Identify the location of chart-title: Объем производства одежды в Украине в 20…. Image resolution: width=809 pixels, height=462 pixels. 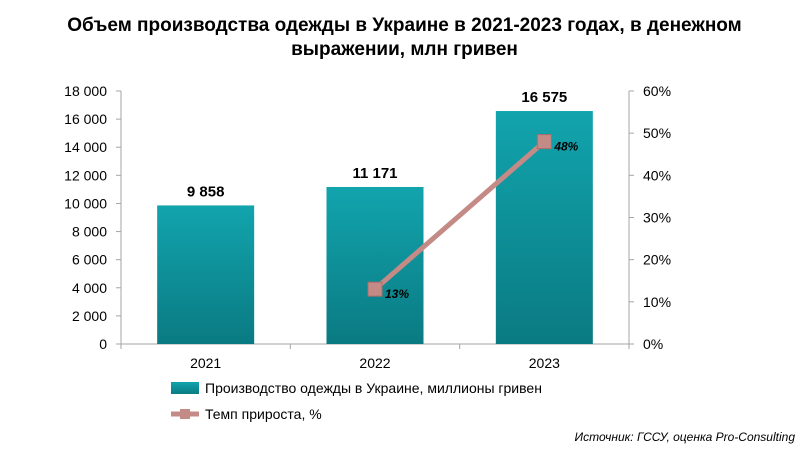
(404, 38).